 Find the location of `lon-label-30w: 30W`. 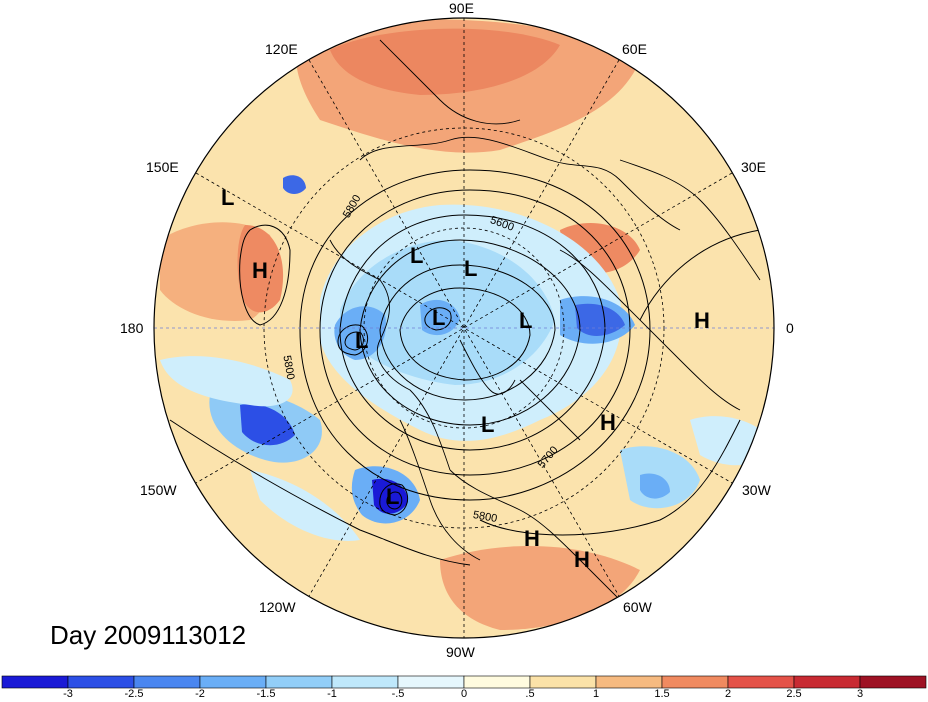

lon-label-30w: 30W is located at coordinates (756, 490).